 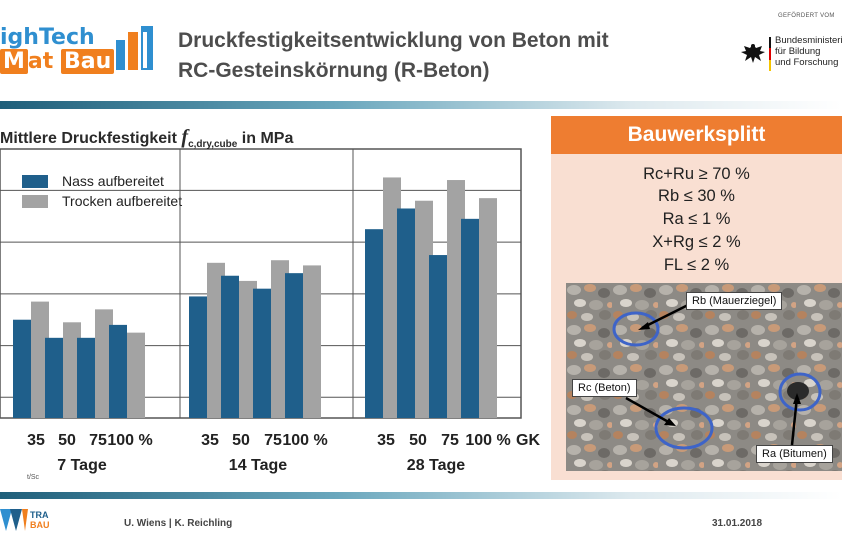 What do you see at coordinates (696, 219) in the screenshot?
I see `criterion-ra: Ra ≤ 1 %` at bounding box center [696, 219].